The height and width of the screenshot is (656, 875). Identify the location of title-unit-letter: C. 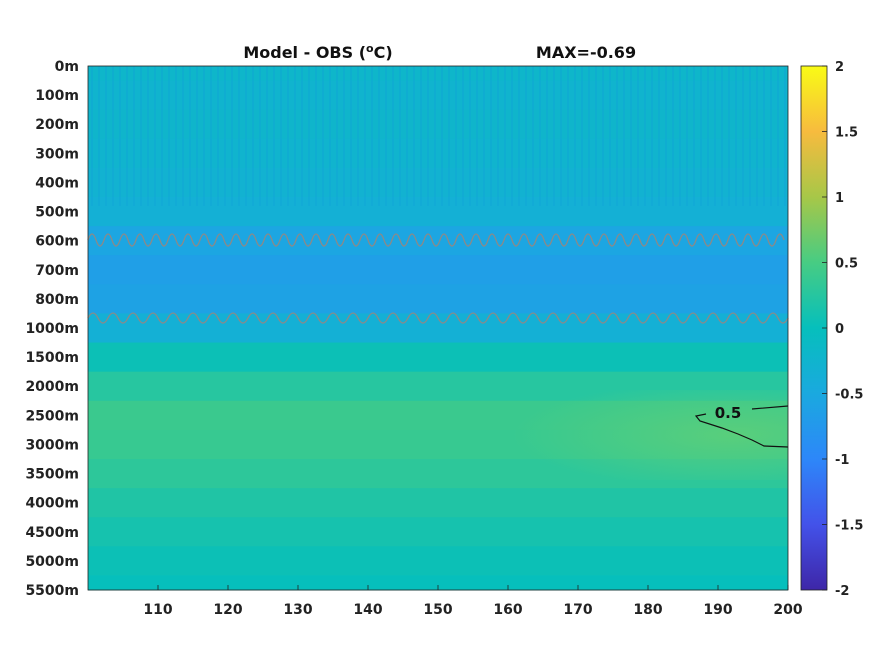
(380, 52).